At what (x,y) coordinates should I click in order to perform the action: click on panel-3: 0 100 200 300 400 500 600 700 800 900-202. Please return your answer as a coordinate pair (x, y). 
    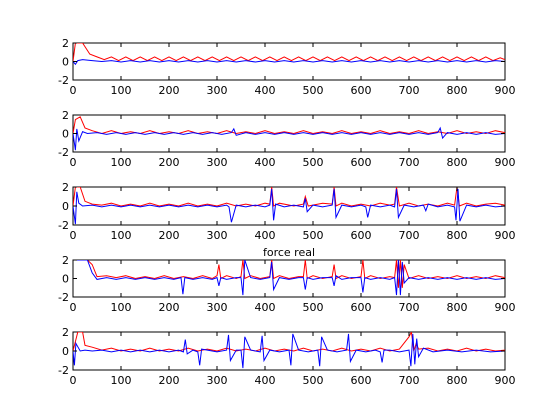
    Looking at the image, I should click on (286, 211).